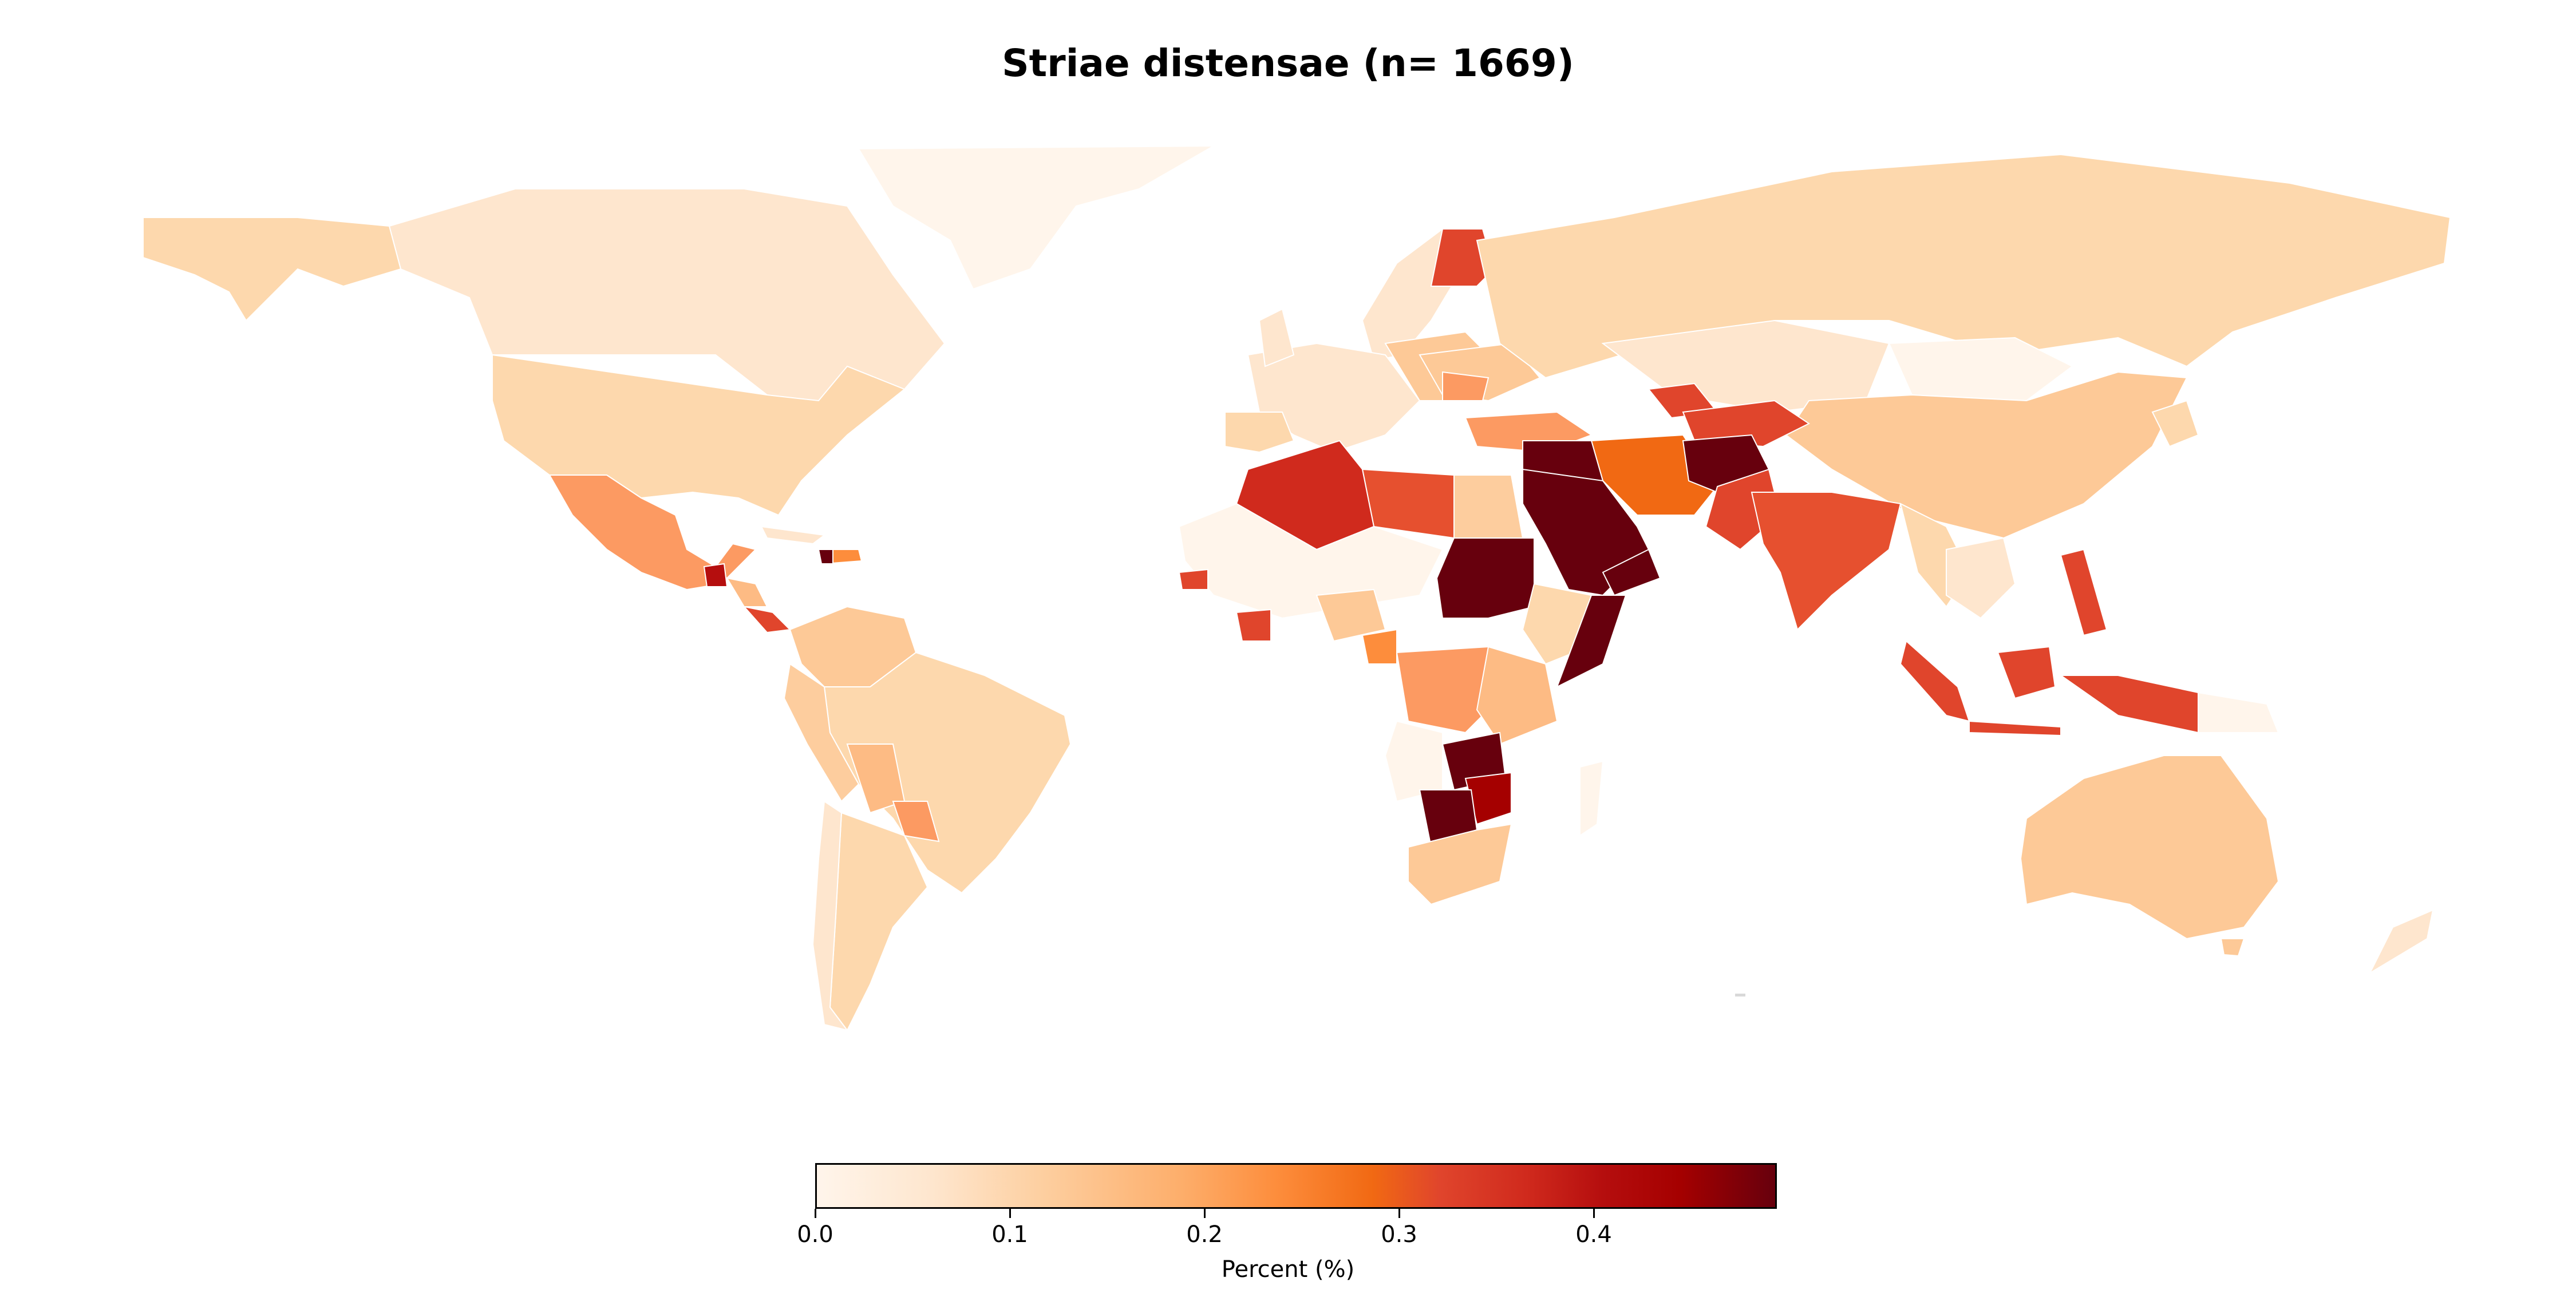 The width and height of the screenshot is (2576, 1305). Describe the element at coordinates (1296, 1186) in the screenshot. I see `colorbar` at that location.